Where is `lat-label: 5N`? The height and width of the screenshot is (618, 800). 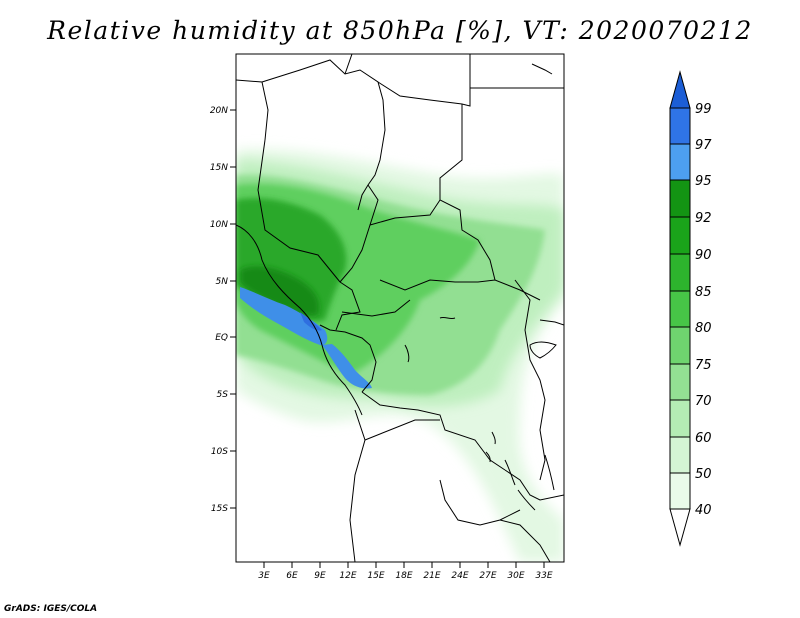 lat-label: 5N is located at coordinates (222, 282).